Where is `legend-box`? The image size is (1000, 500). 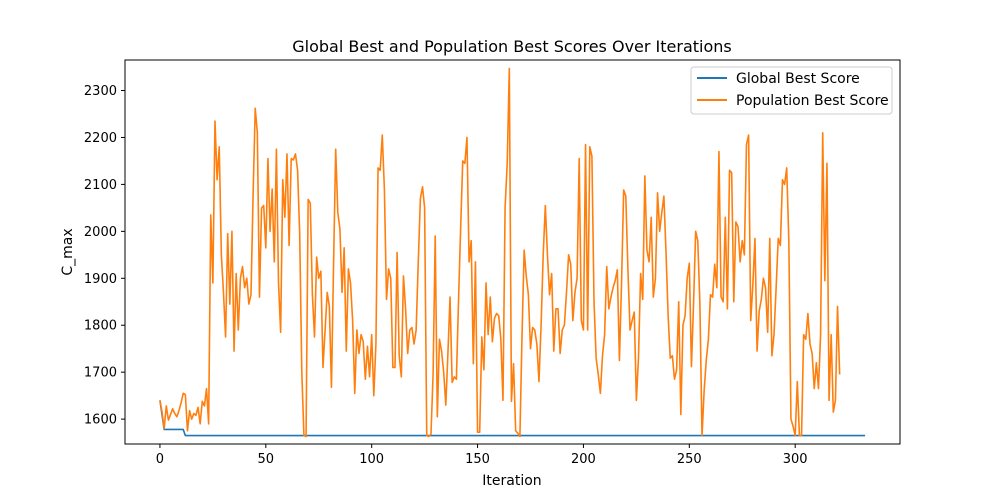 legend-box is located at coordinates (791, 90).